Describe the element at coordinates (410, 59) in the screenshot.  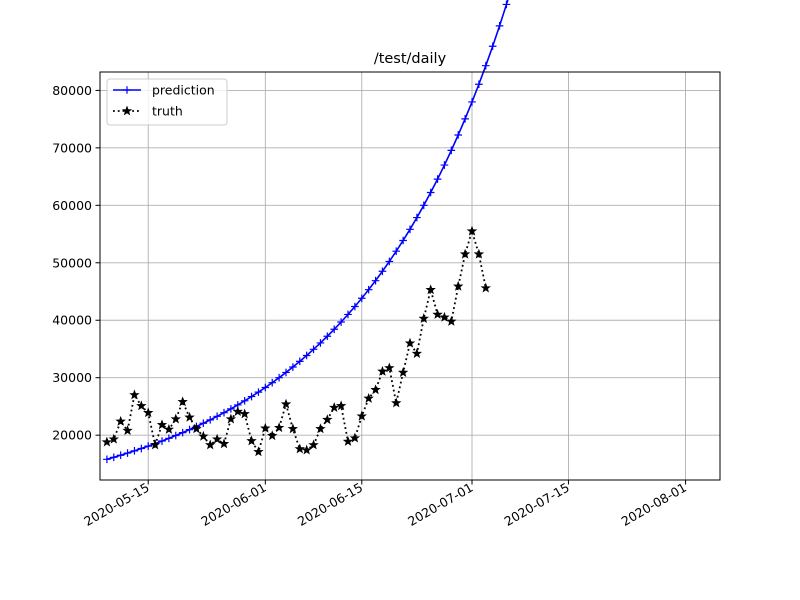
I see `chart-title: /test/daily` at that location.